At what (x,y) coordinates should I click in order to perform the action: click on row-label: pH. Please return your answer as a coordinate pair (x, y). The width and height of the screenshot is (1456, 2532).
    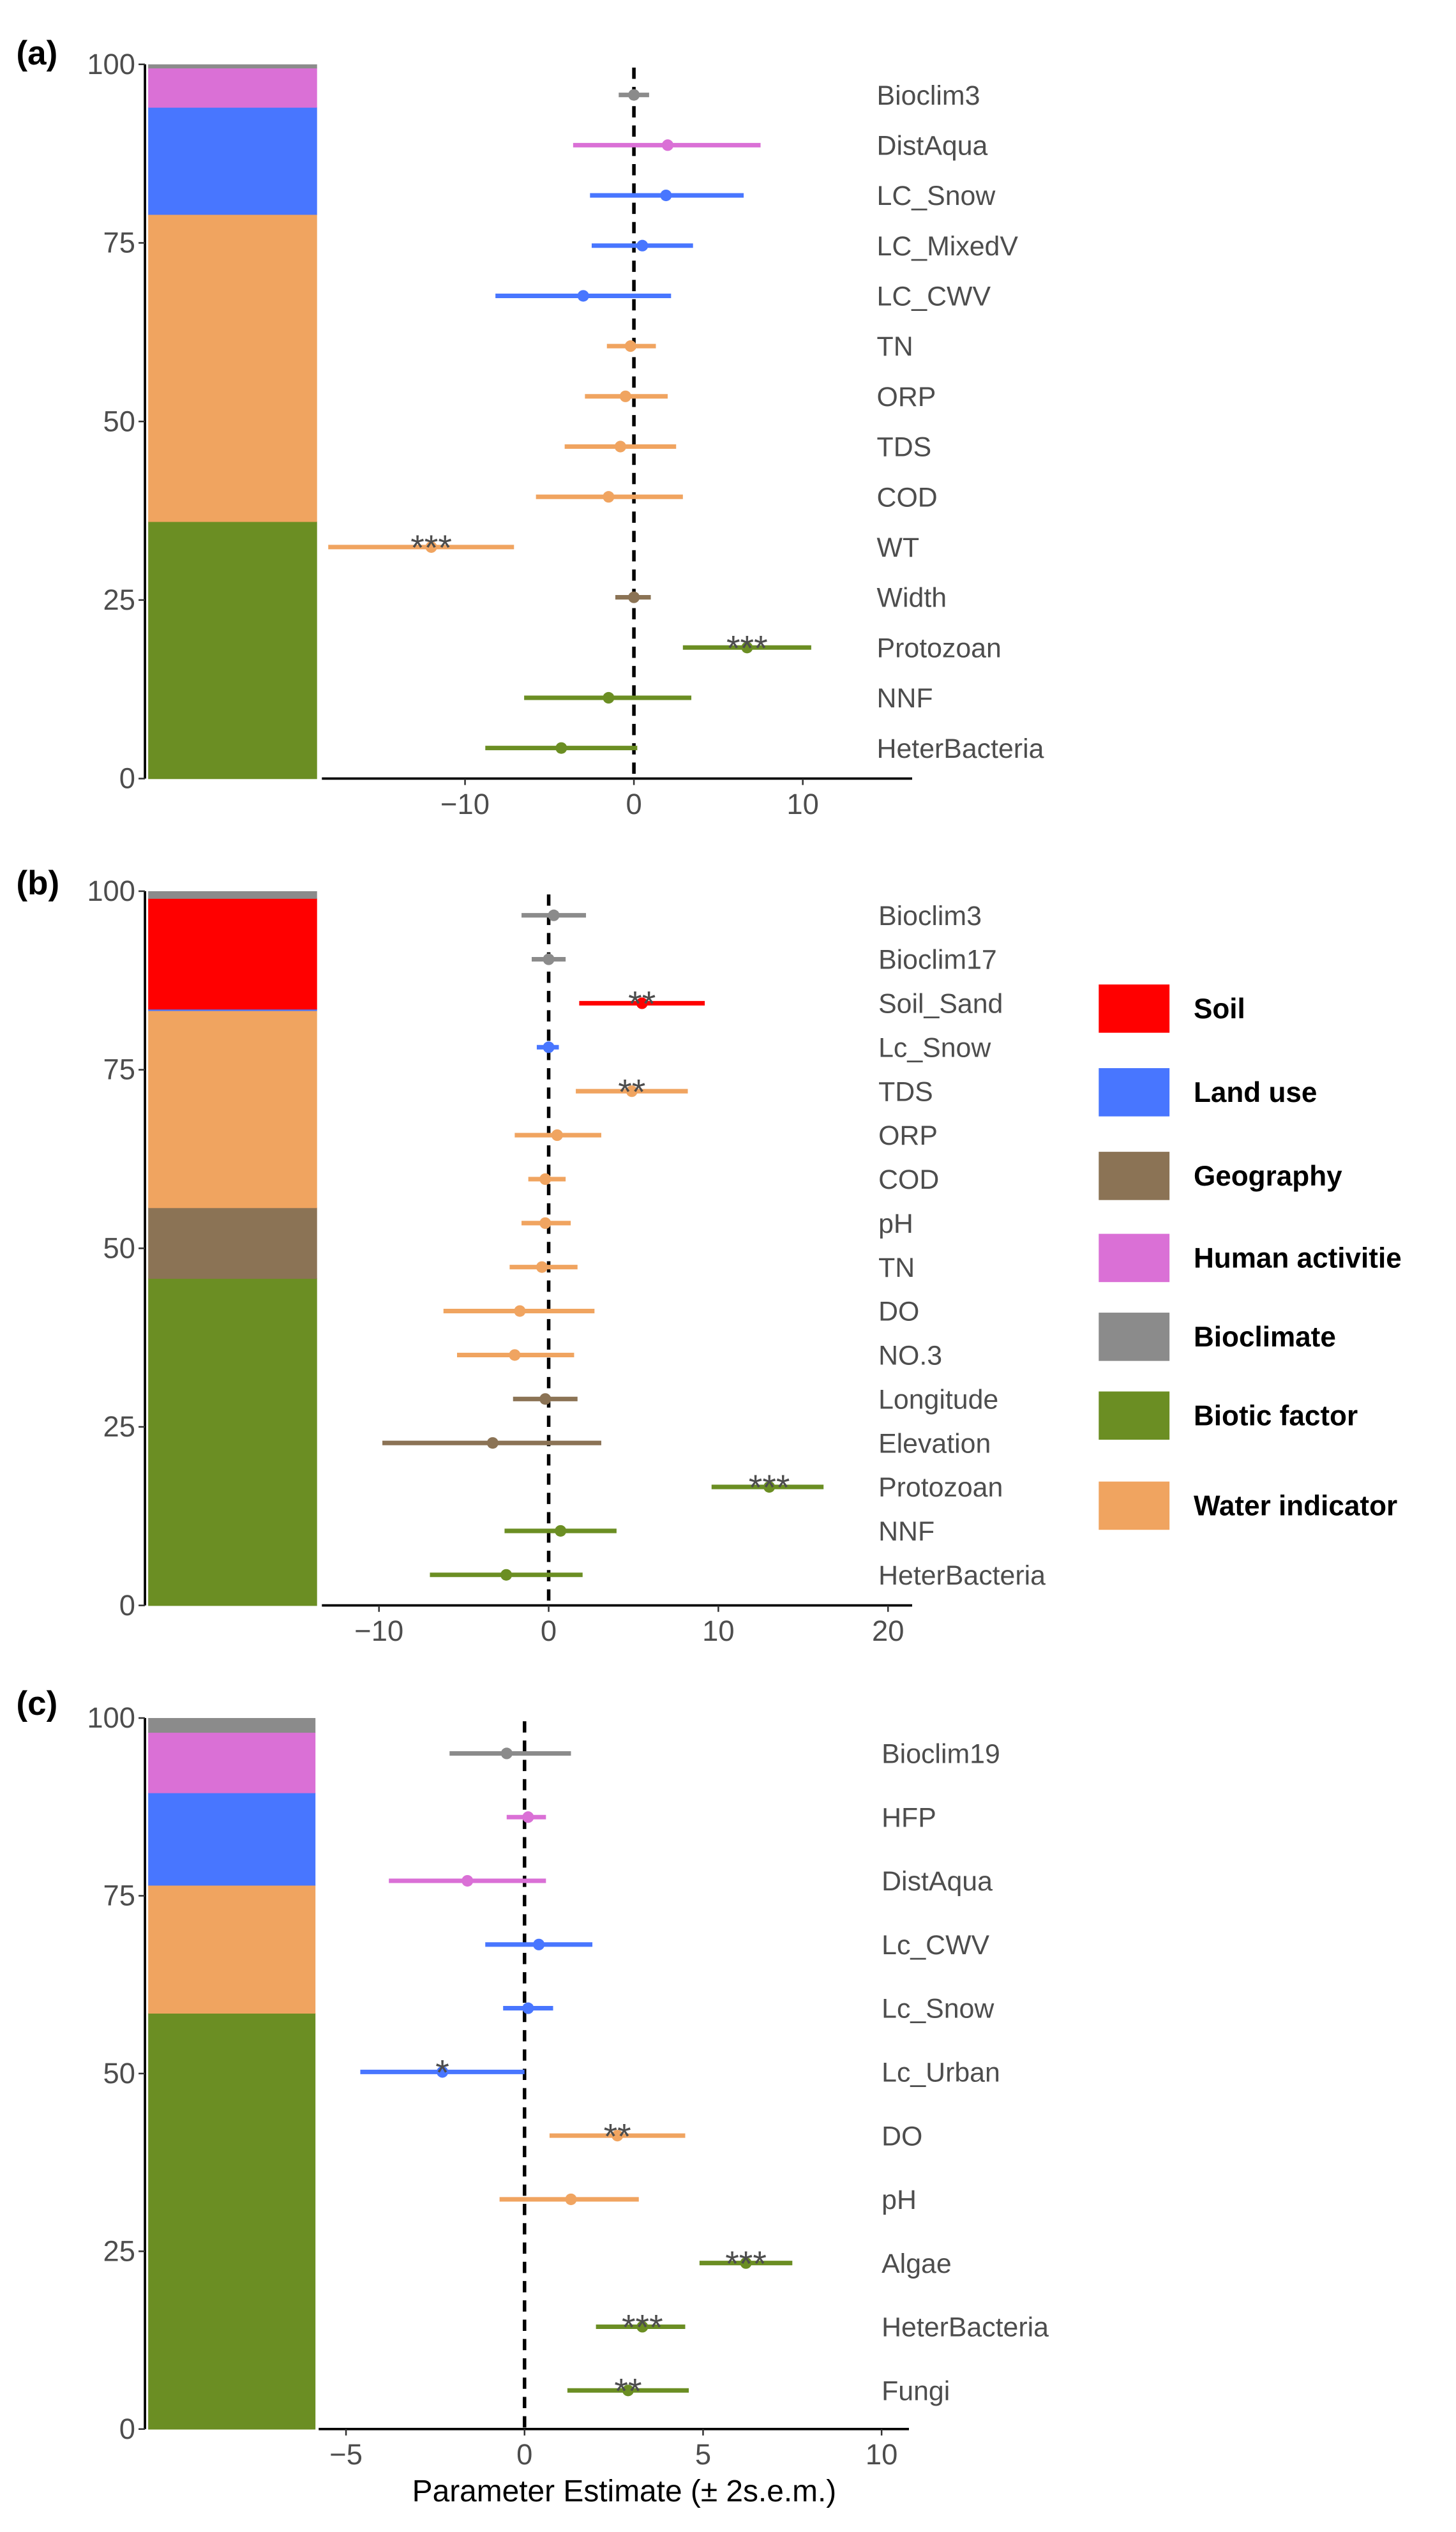
    Looking at the image, I should click on (899, 2200).